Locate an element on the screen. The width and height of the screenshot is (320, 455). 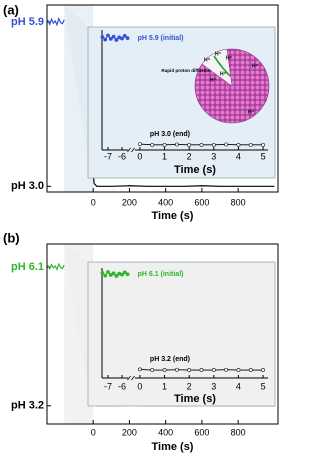
x-tick-label: 600 is located at coordinates (201, 432).